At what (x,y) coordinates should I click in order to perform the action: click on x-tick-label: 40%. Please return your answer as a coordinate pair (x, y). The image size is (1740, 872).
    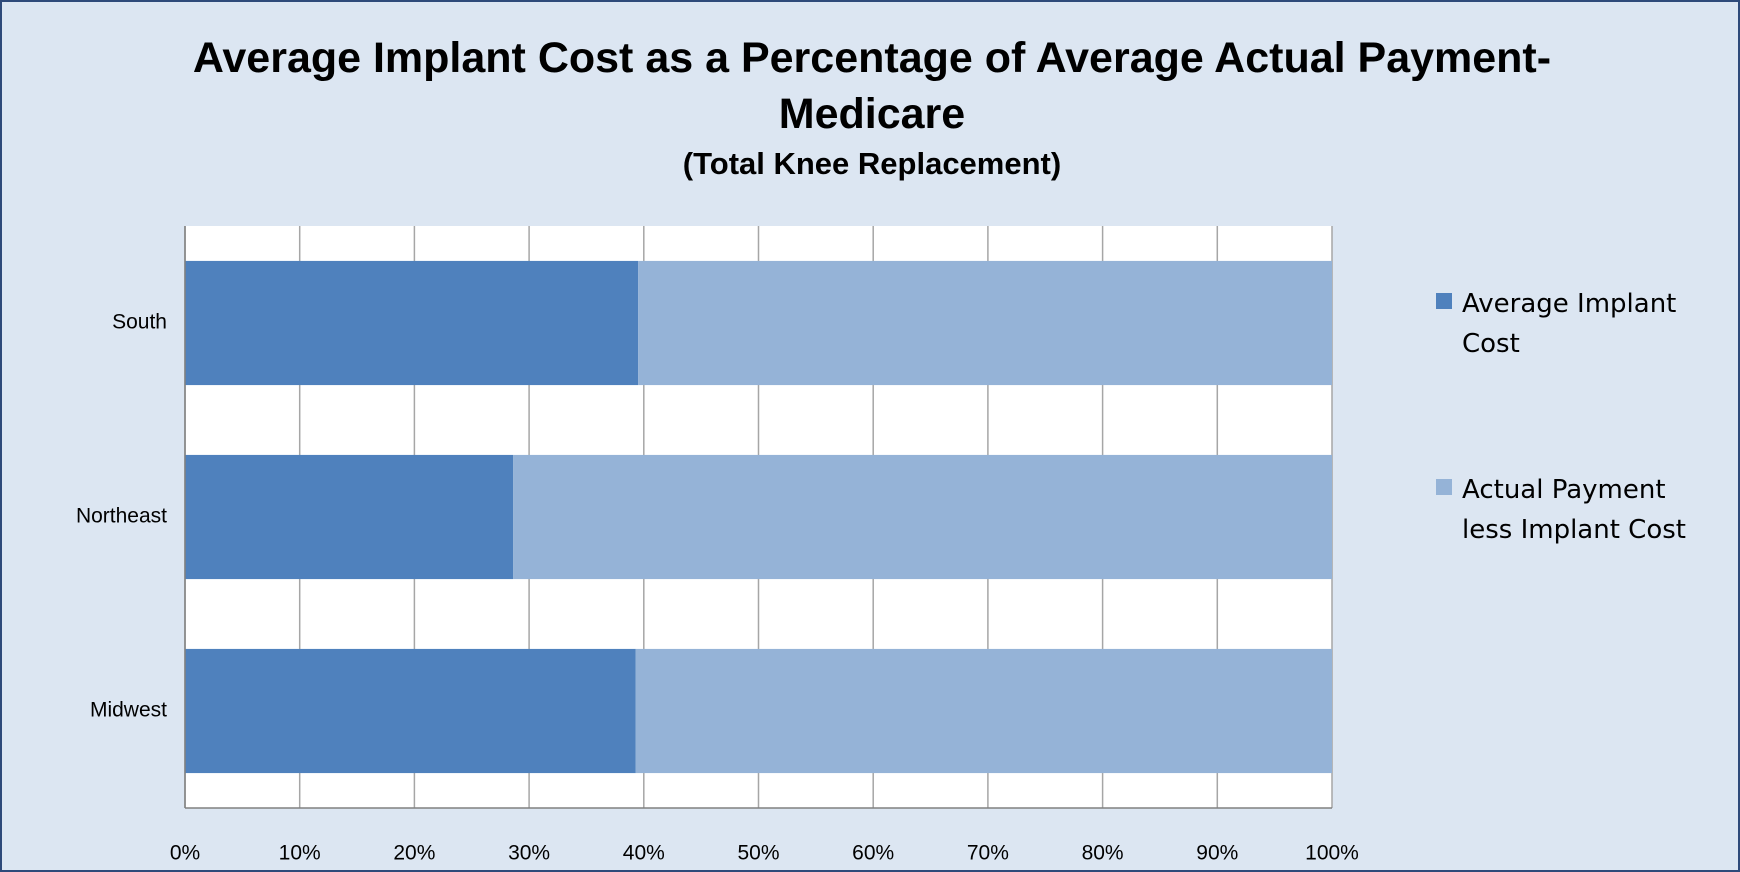
    Looking at the image, I should click on (644, 853).